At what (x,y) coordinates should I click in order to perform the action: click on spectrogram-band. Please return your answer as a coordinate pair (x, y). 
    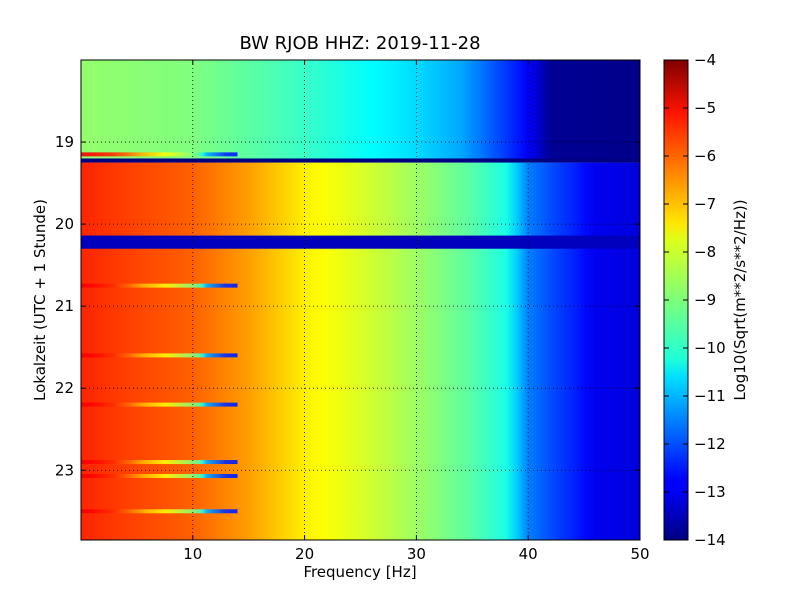
    Looking at the image, I should click on (360, 110).